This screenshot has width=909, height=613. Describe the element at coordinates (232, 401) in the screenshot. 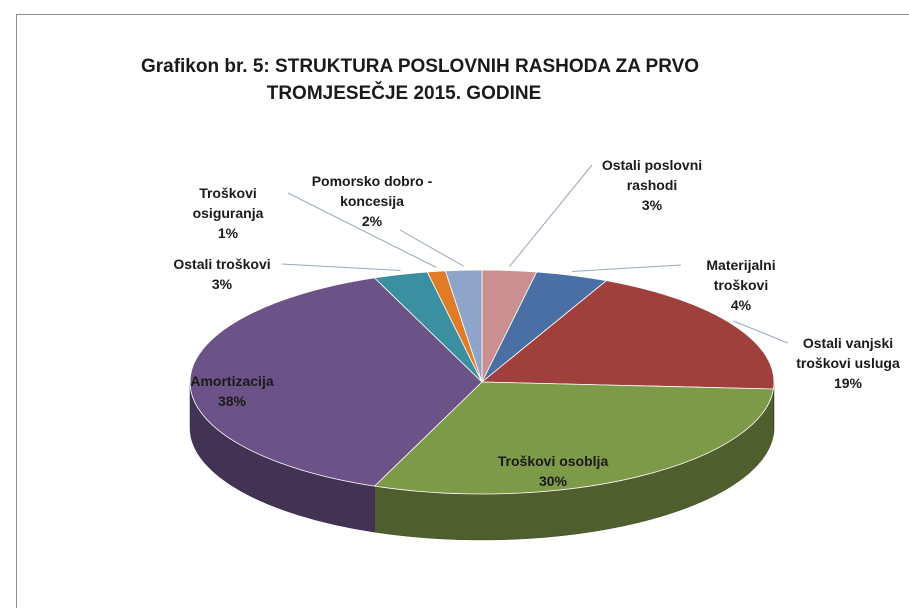

I see `data-label-value: 38%` at that location.